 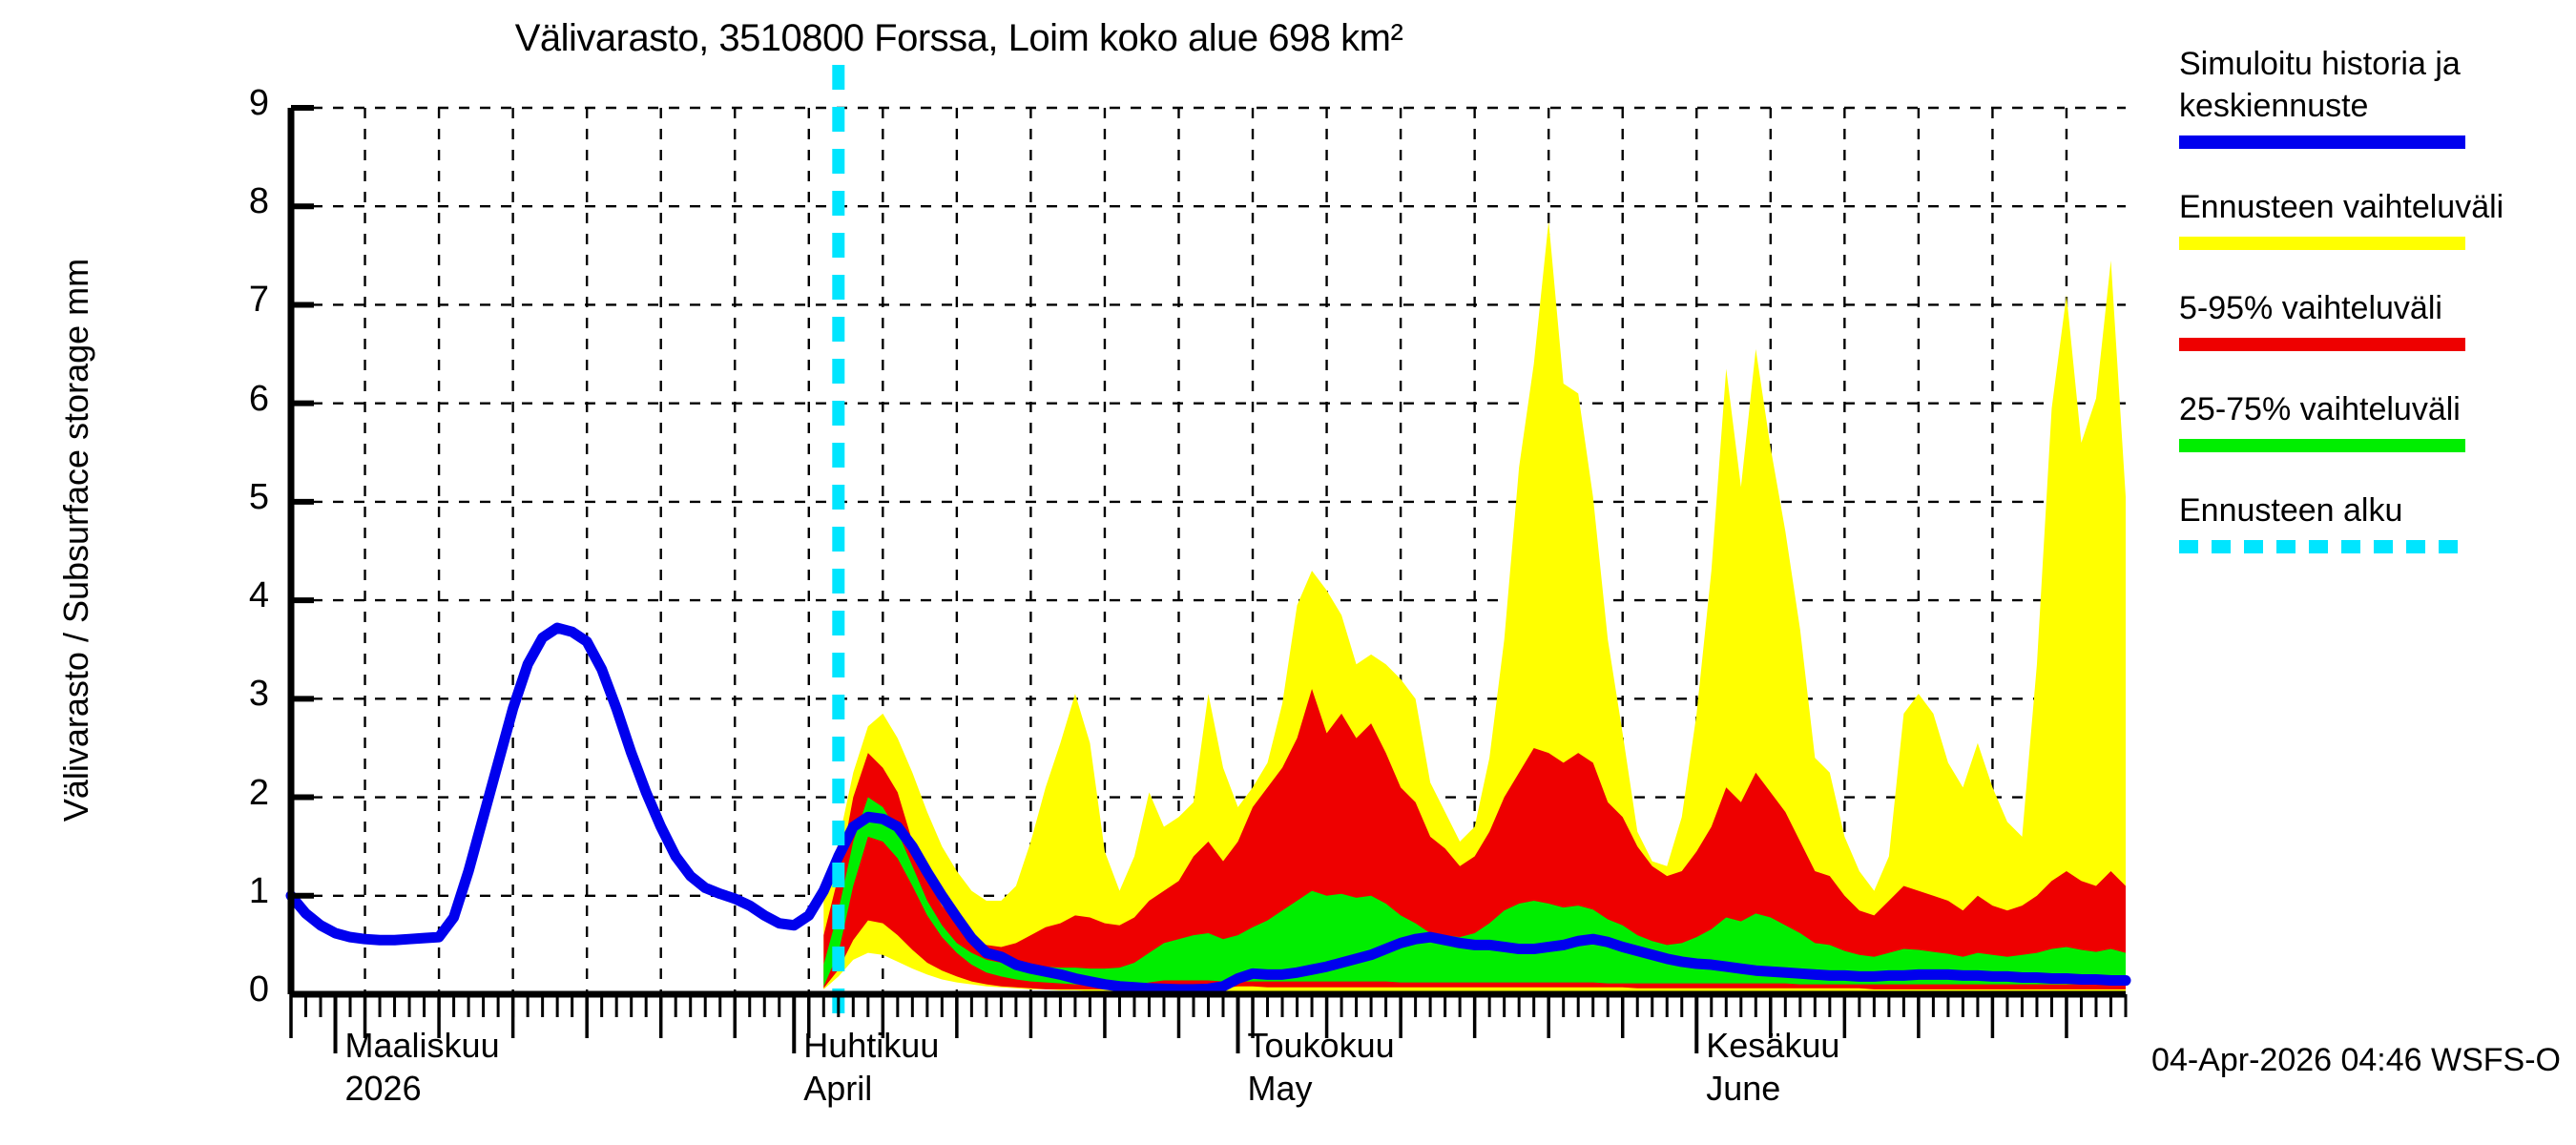 I want to click on y-tick-label: 9, so click(x=258, y=103).